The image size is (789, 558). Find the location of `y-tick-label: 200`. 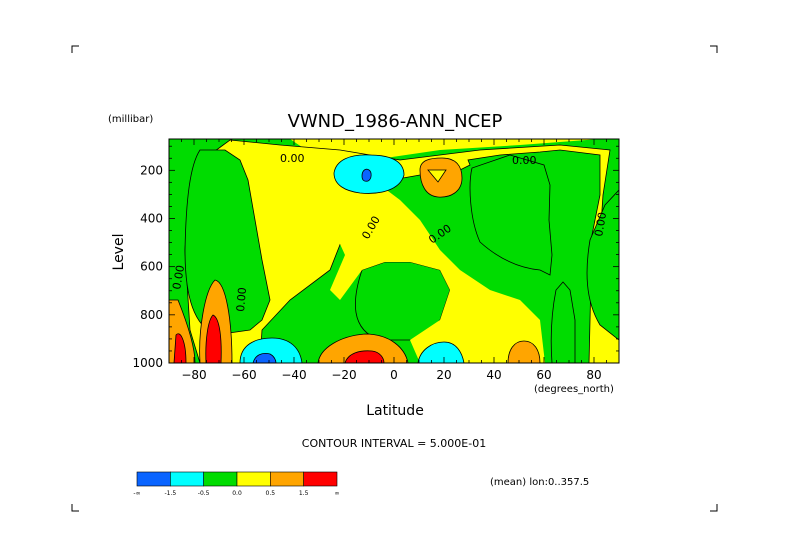

y-tick-label: 200 is located at coordinates (151, 170).